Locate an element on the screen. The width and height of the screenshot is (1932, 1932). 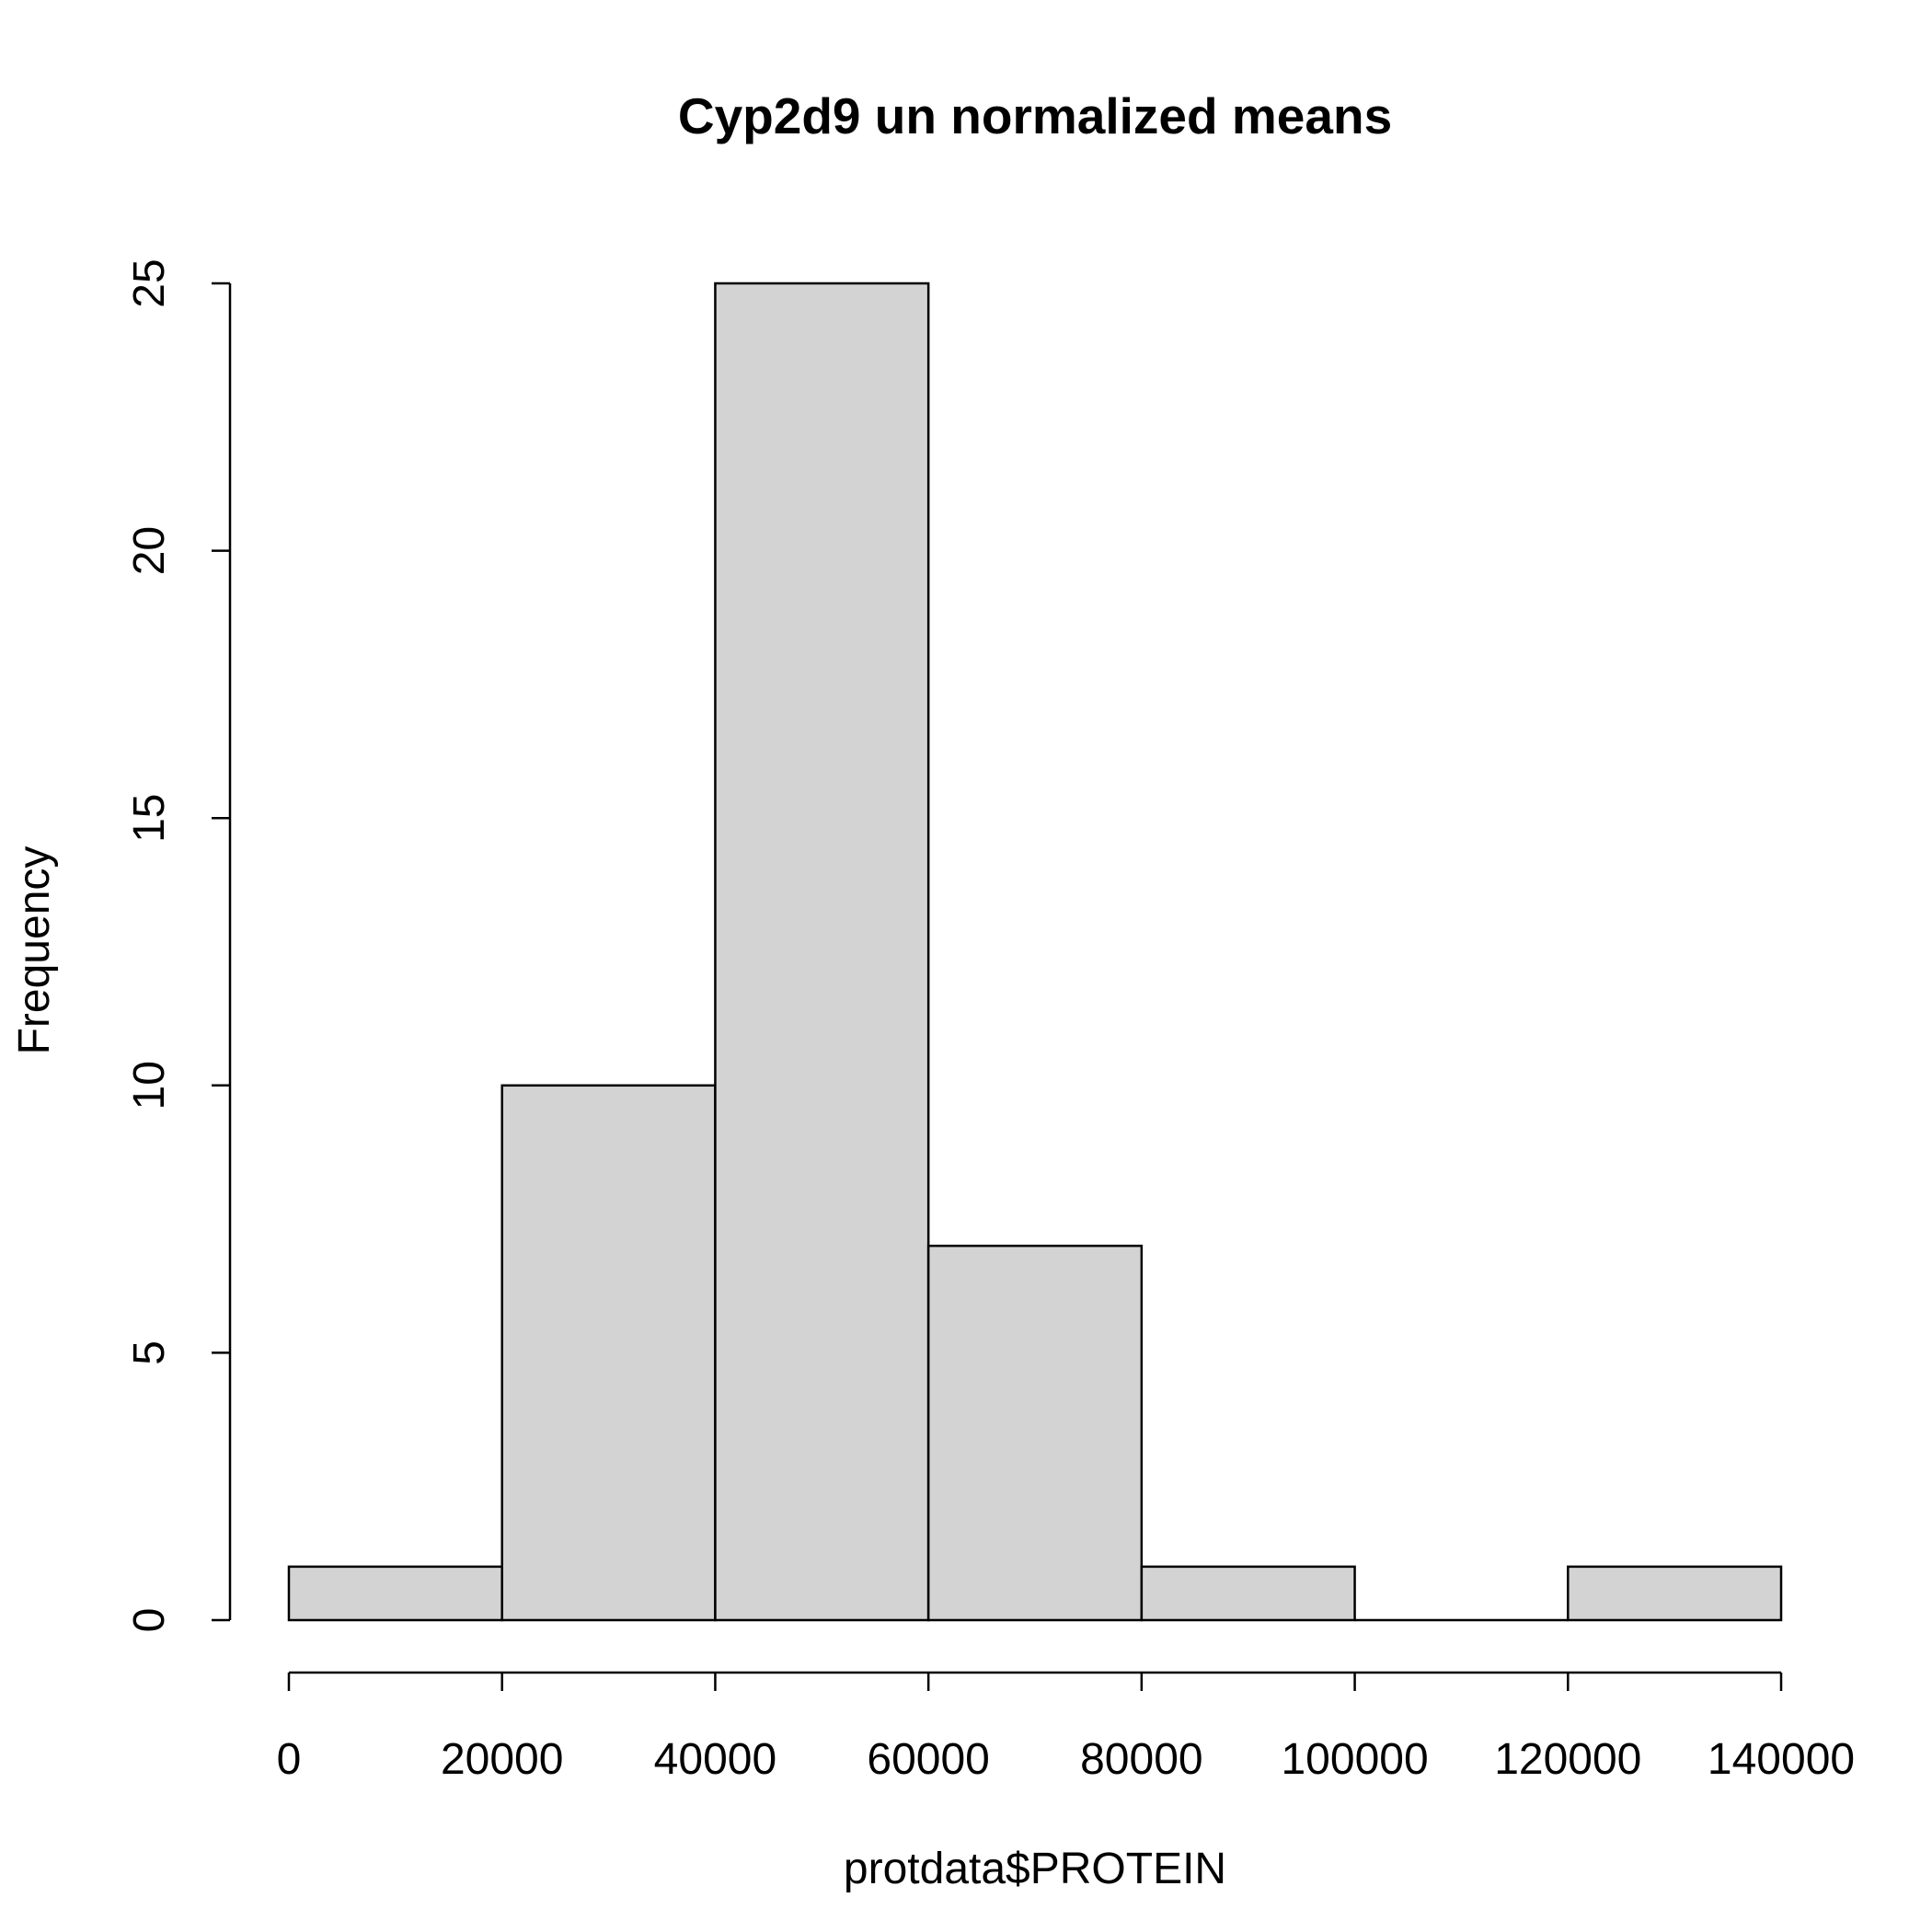
y-tick-label-0: 0 is located at coordinates (149, 1620).